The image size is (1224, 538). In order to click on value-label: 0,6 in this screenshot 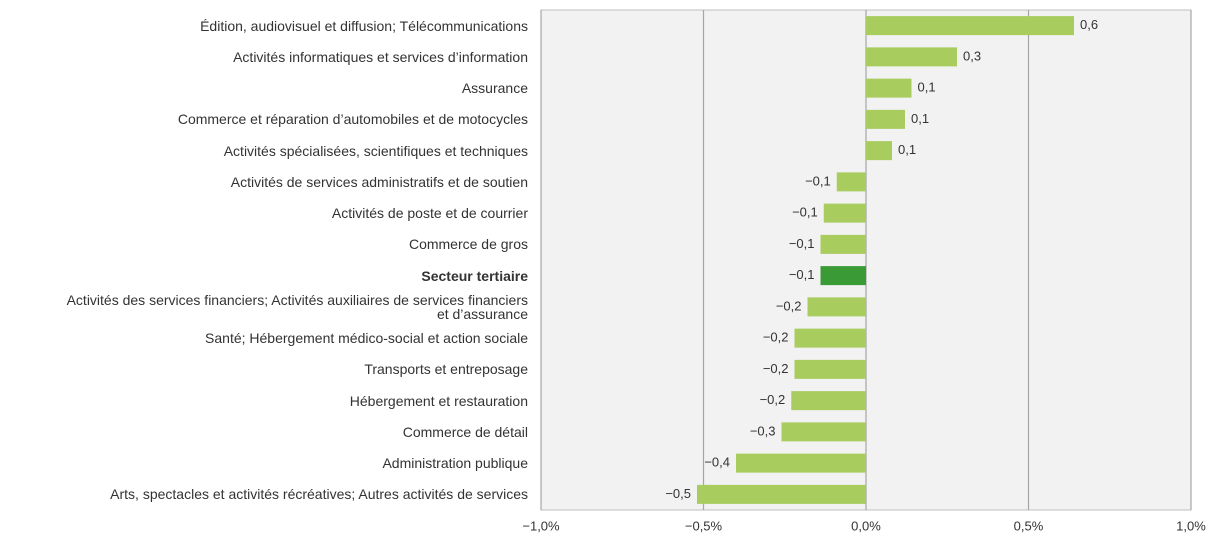, I will do `click(1089, 24)`.